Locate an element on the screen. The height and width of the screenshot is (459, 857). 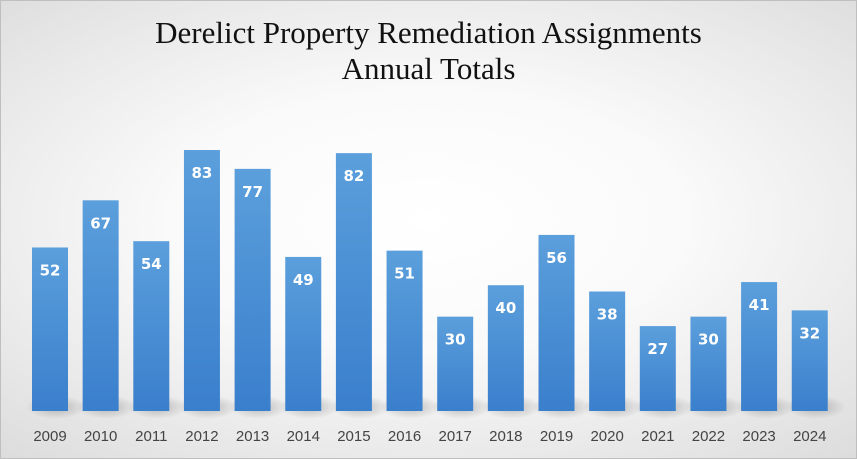
bar-2014 is located at coordinates (303, 333).